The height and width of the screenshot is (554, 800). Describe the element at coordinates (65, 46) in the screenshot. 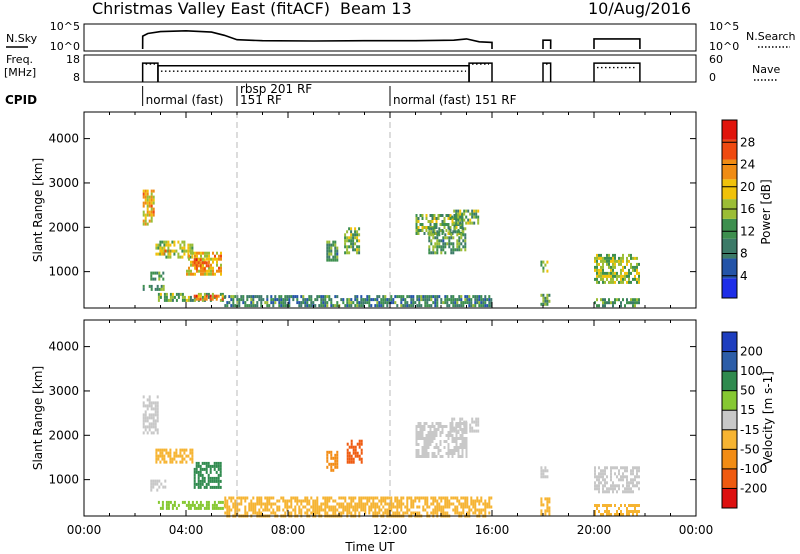

I see `nsky-ytick-bottom: 10^0` at that location.